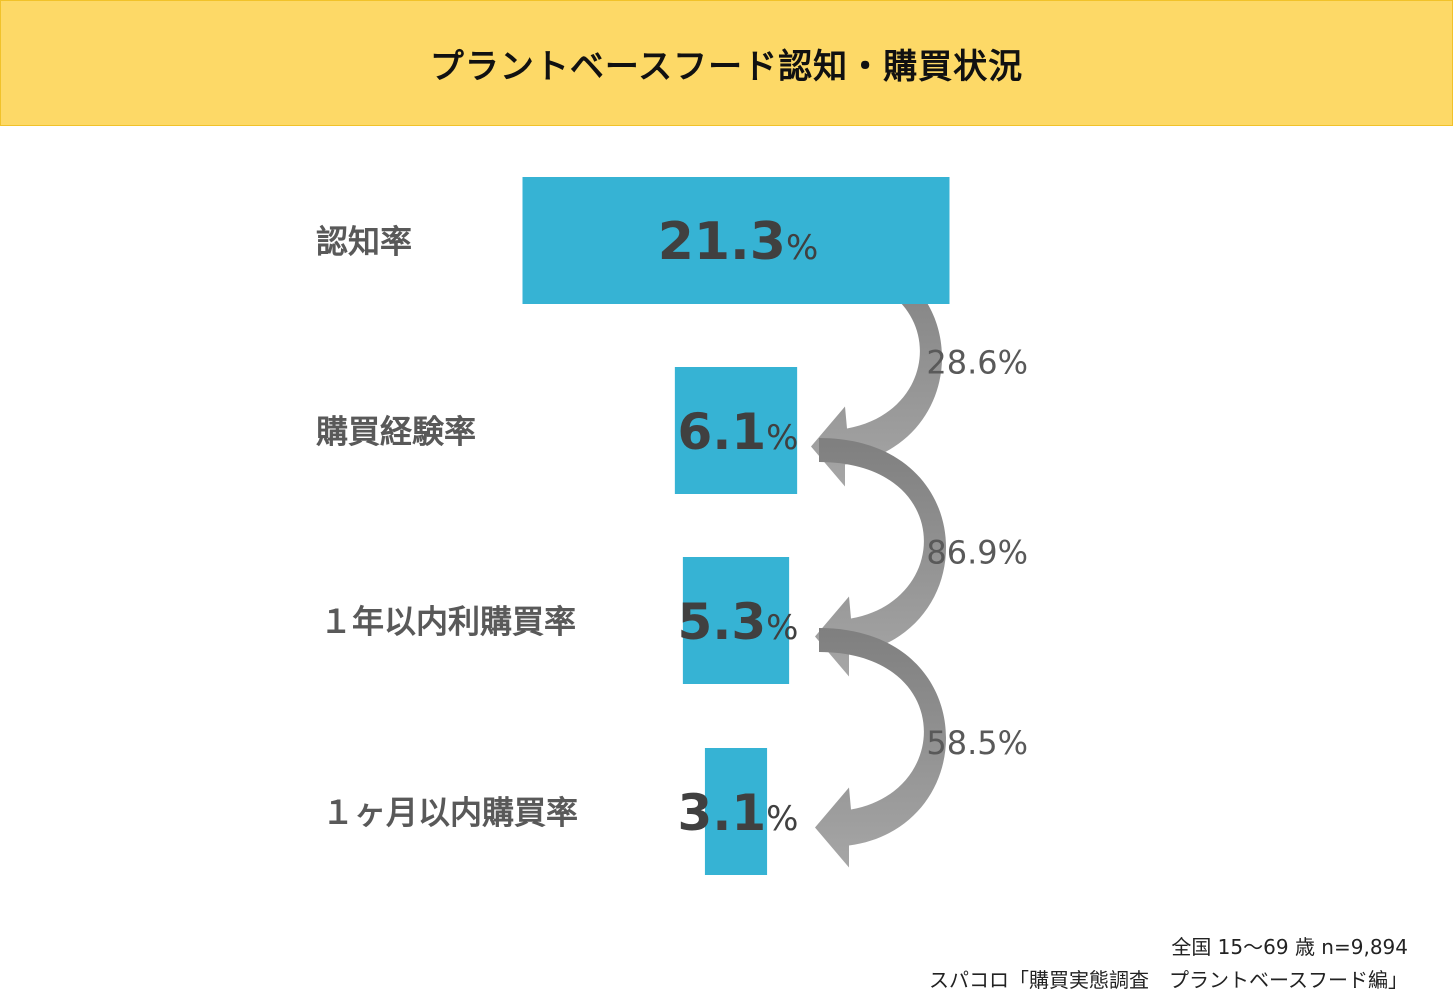  Describe the element at coordinates (396, 432) in the screenshot. I see `category-label: 購買経験率` at that location.